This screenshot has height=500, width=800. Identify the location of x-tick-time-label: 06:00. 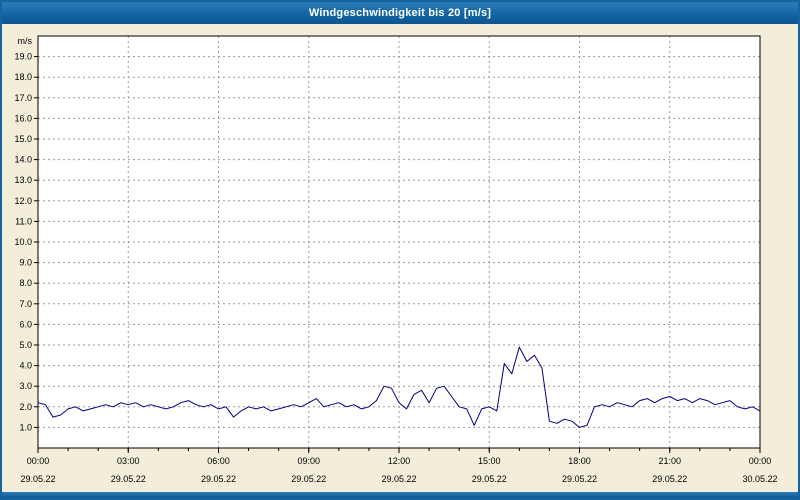
(218, 461).